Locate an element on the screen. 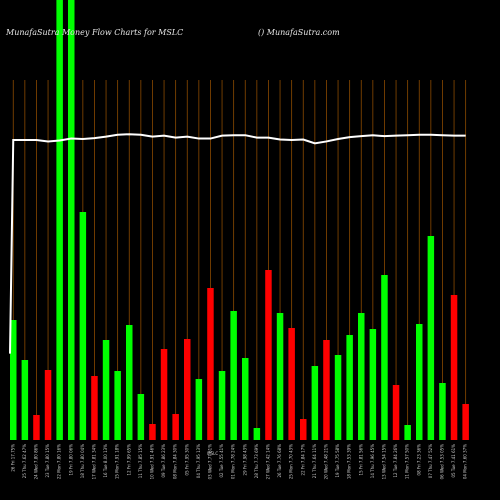 Image resolution: width=500 pixels, height=500 pixels. x-tick-label: 22 Fri 7.84 17% is located at coordinates (302, 460).